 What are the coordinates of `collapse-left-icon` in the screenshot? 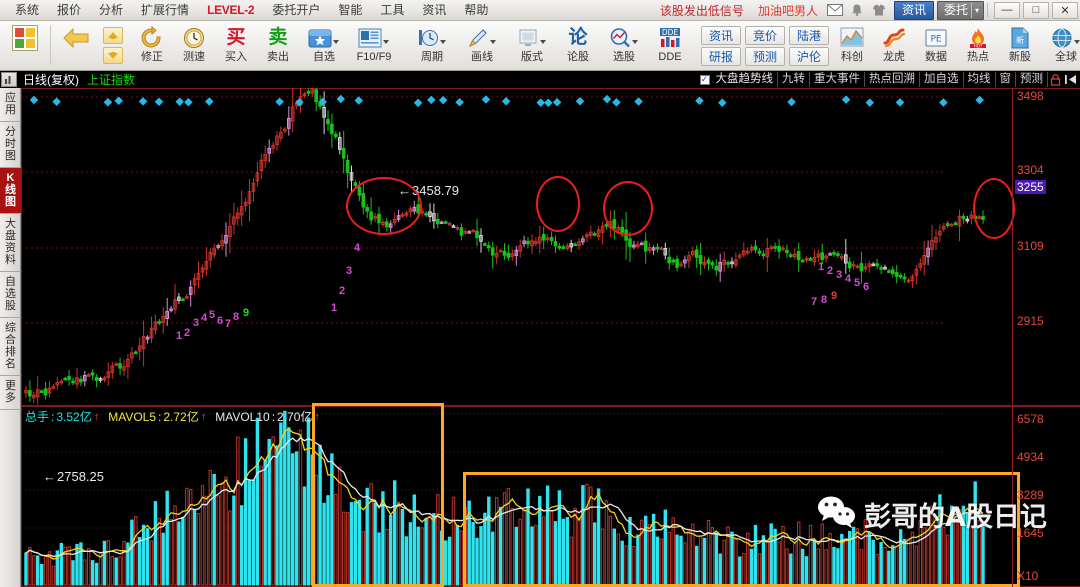 It's located at (1070, 79).